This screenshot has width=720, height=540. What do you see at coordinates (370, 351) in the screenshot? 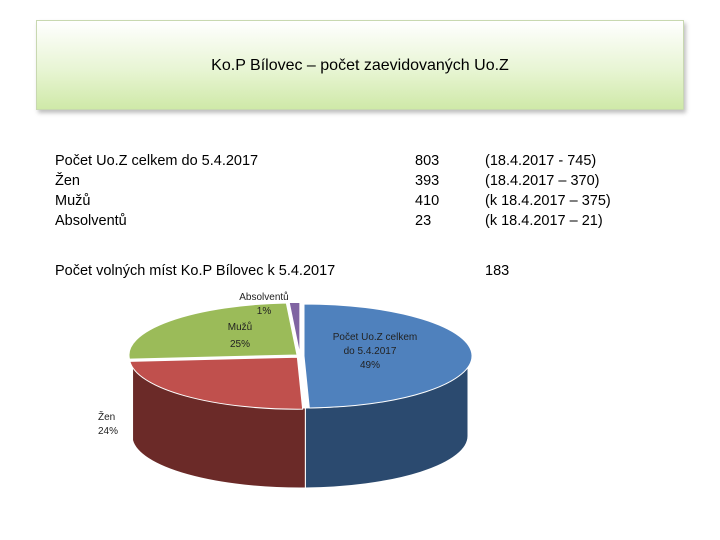
I see `slice-label-total-line2: do 5.4.2017` at bounding box center [370, 351].